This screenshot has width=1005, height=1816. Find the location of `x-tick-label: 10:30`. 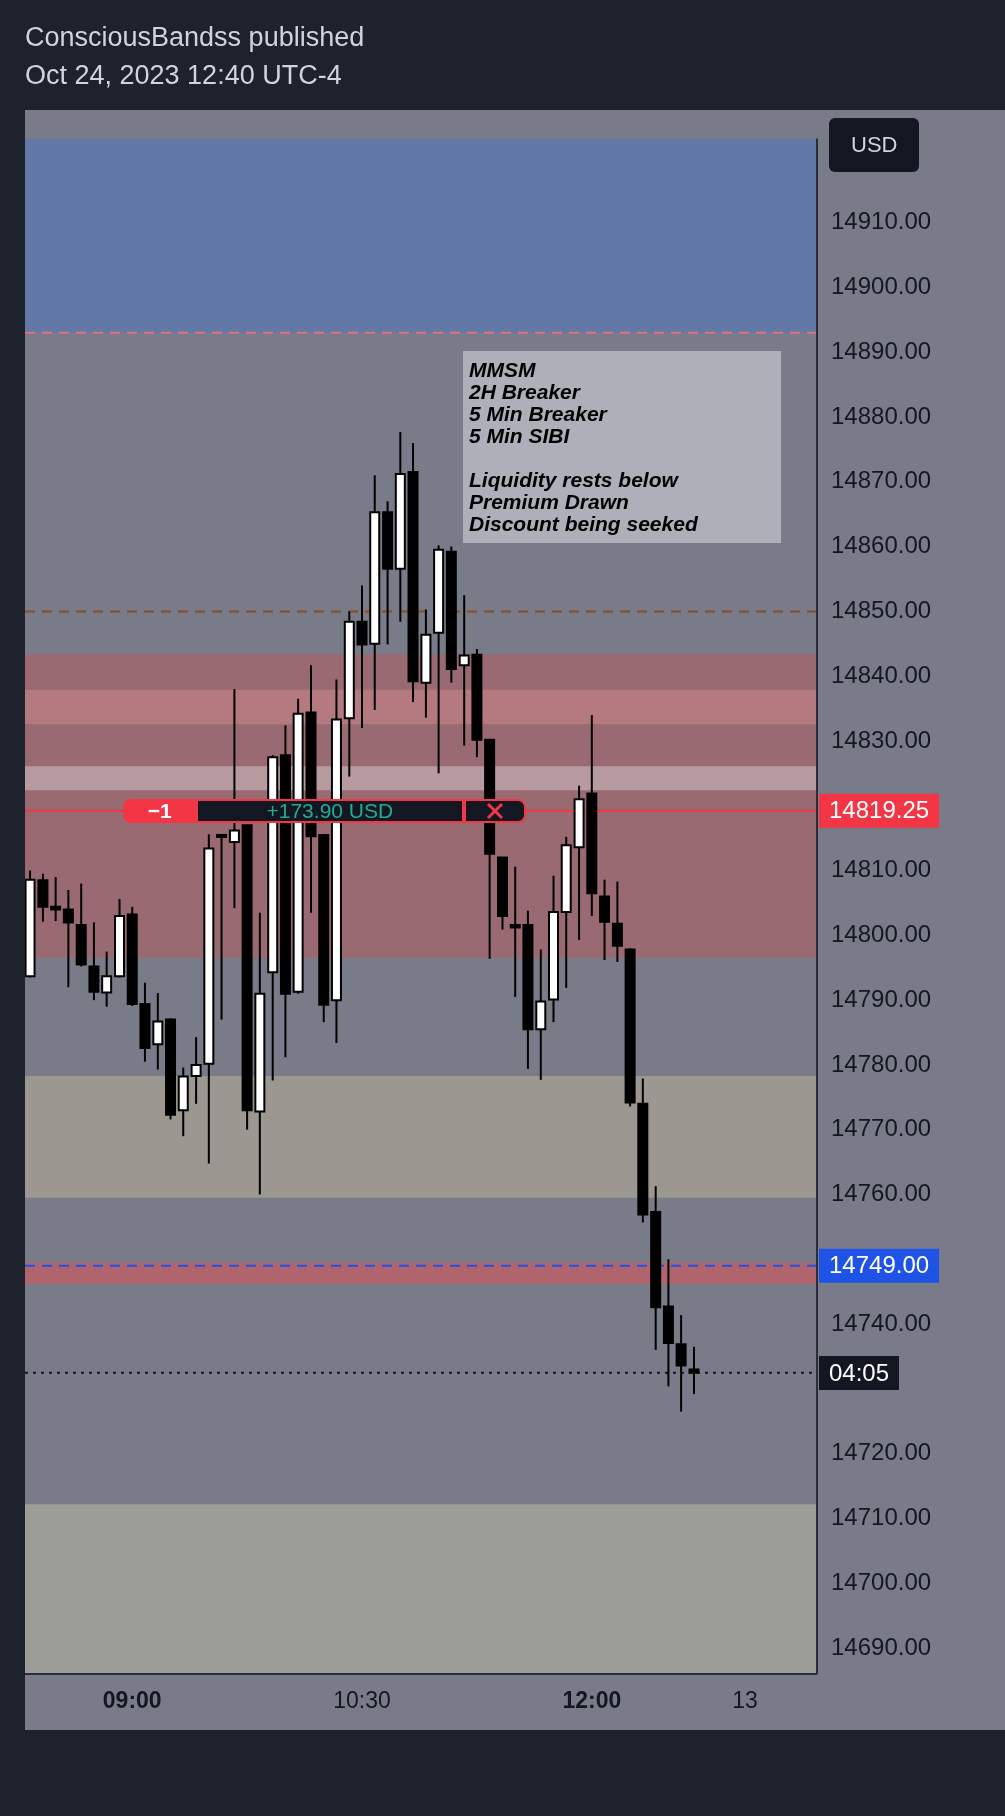

x-tick-label: 10:30 is located at coordinates (362, 1700).